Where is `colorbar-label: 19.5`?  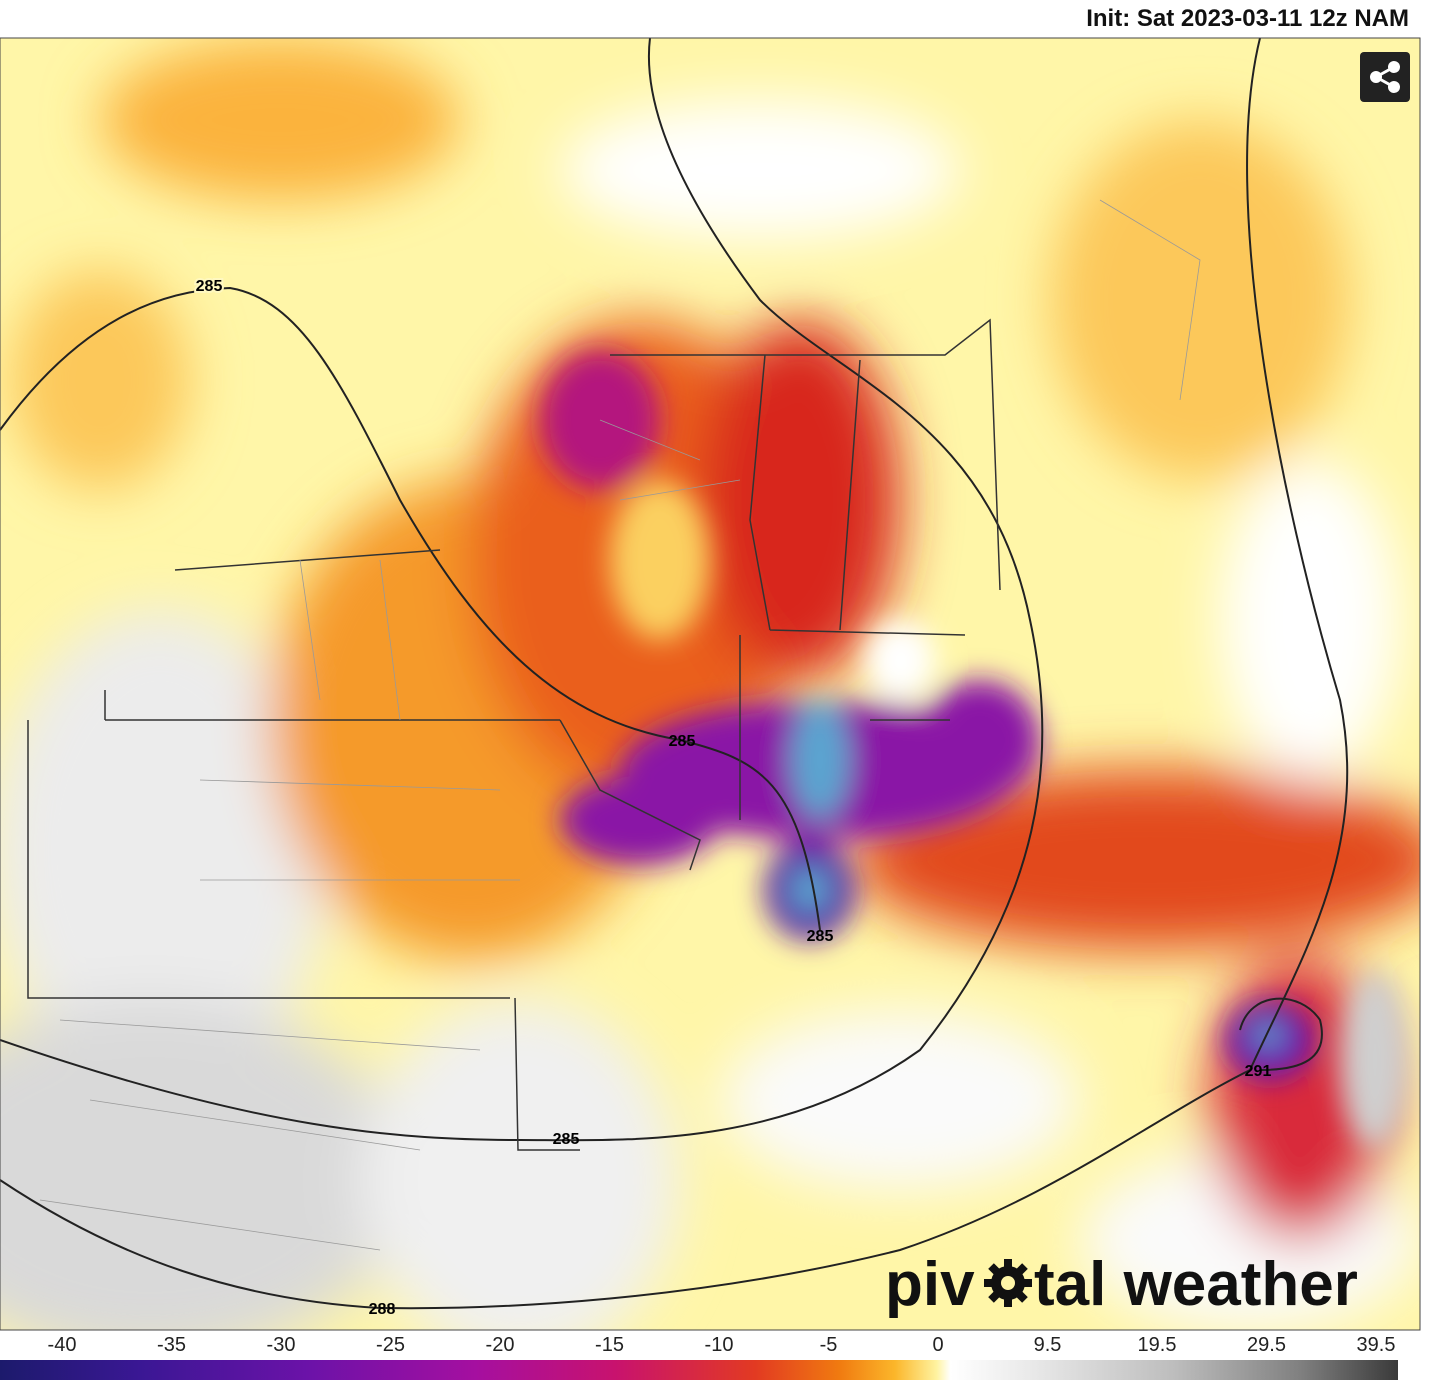
colorbar-label: 19.5 is located at coordinates (1157, 1345).